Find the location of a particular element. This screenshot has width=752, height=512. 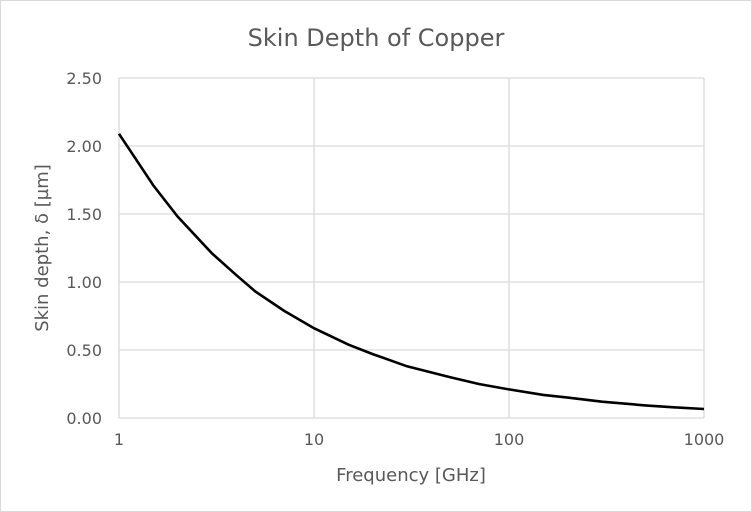

y-tick-label: 1.50 is located at coordinates (84, 214).